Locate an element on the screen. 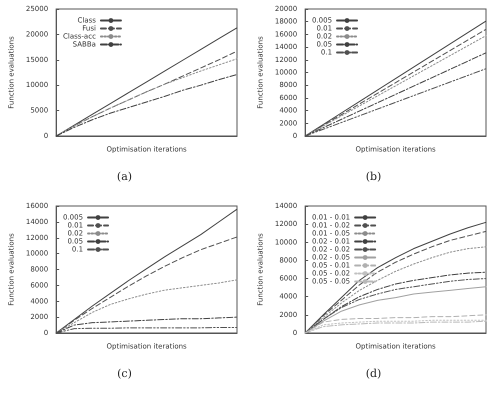 This screenshot has width=498, height=393. text: (a) is located at coordinates (124, 176).